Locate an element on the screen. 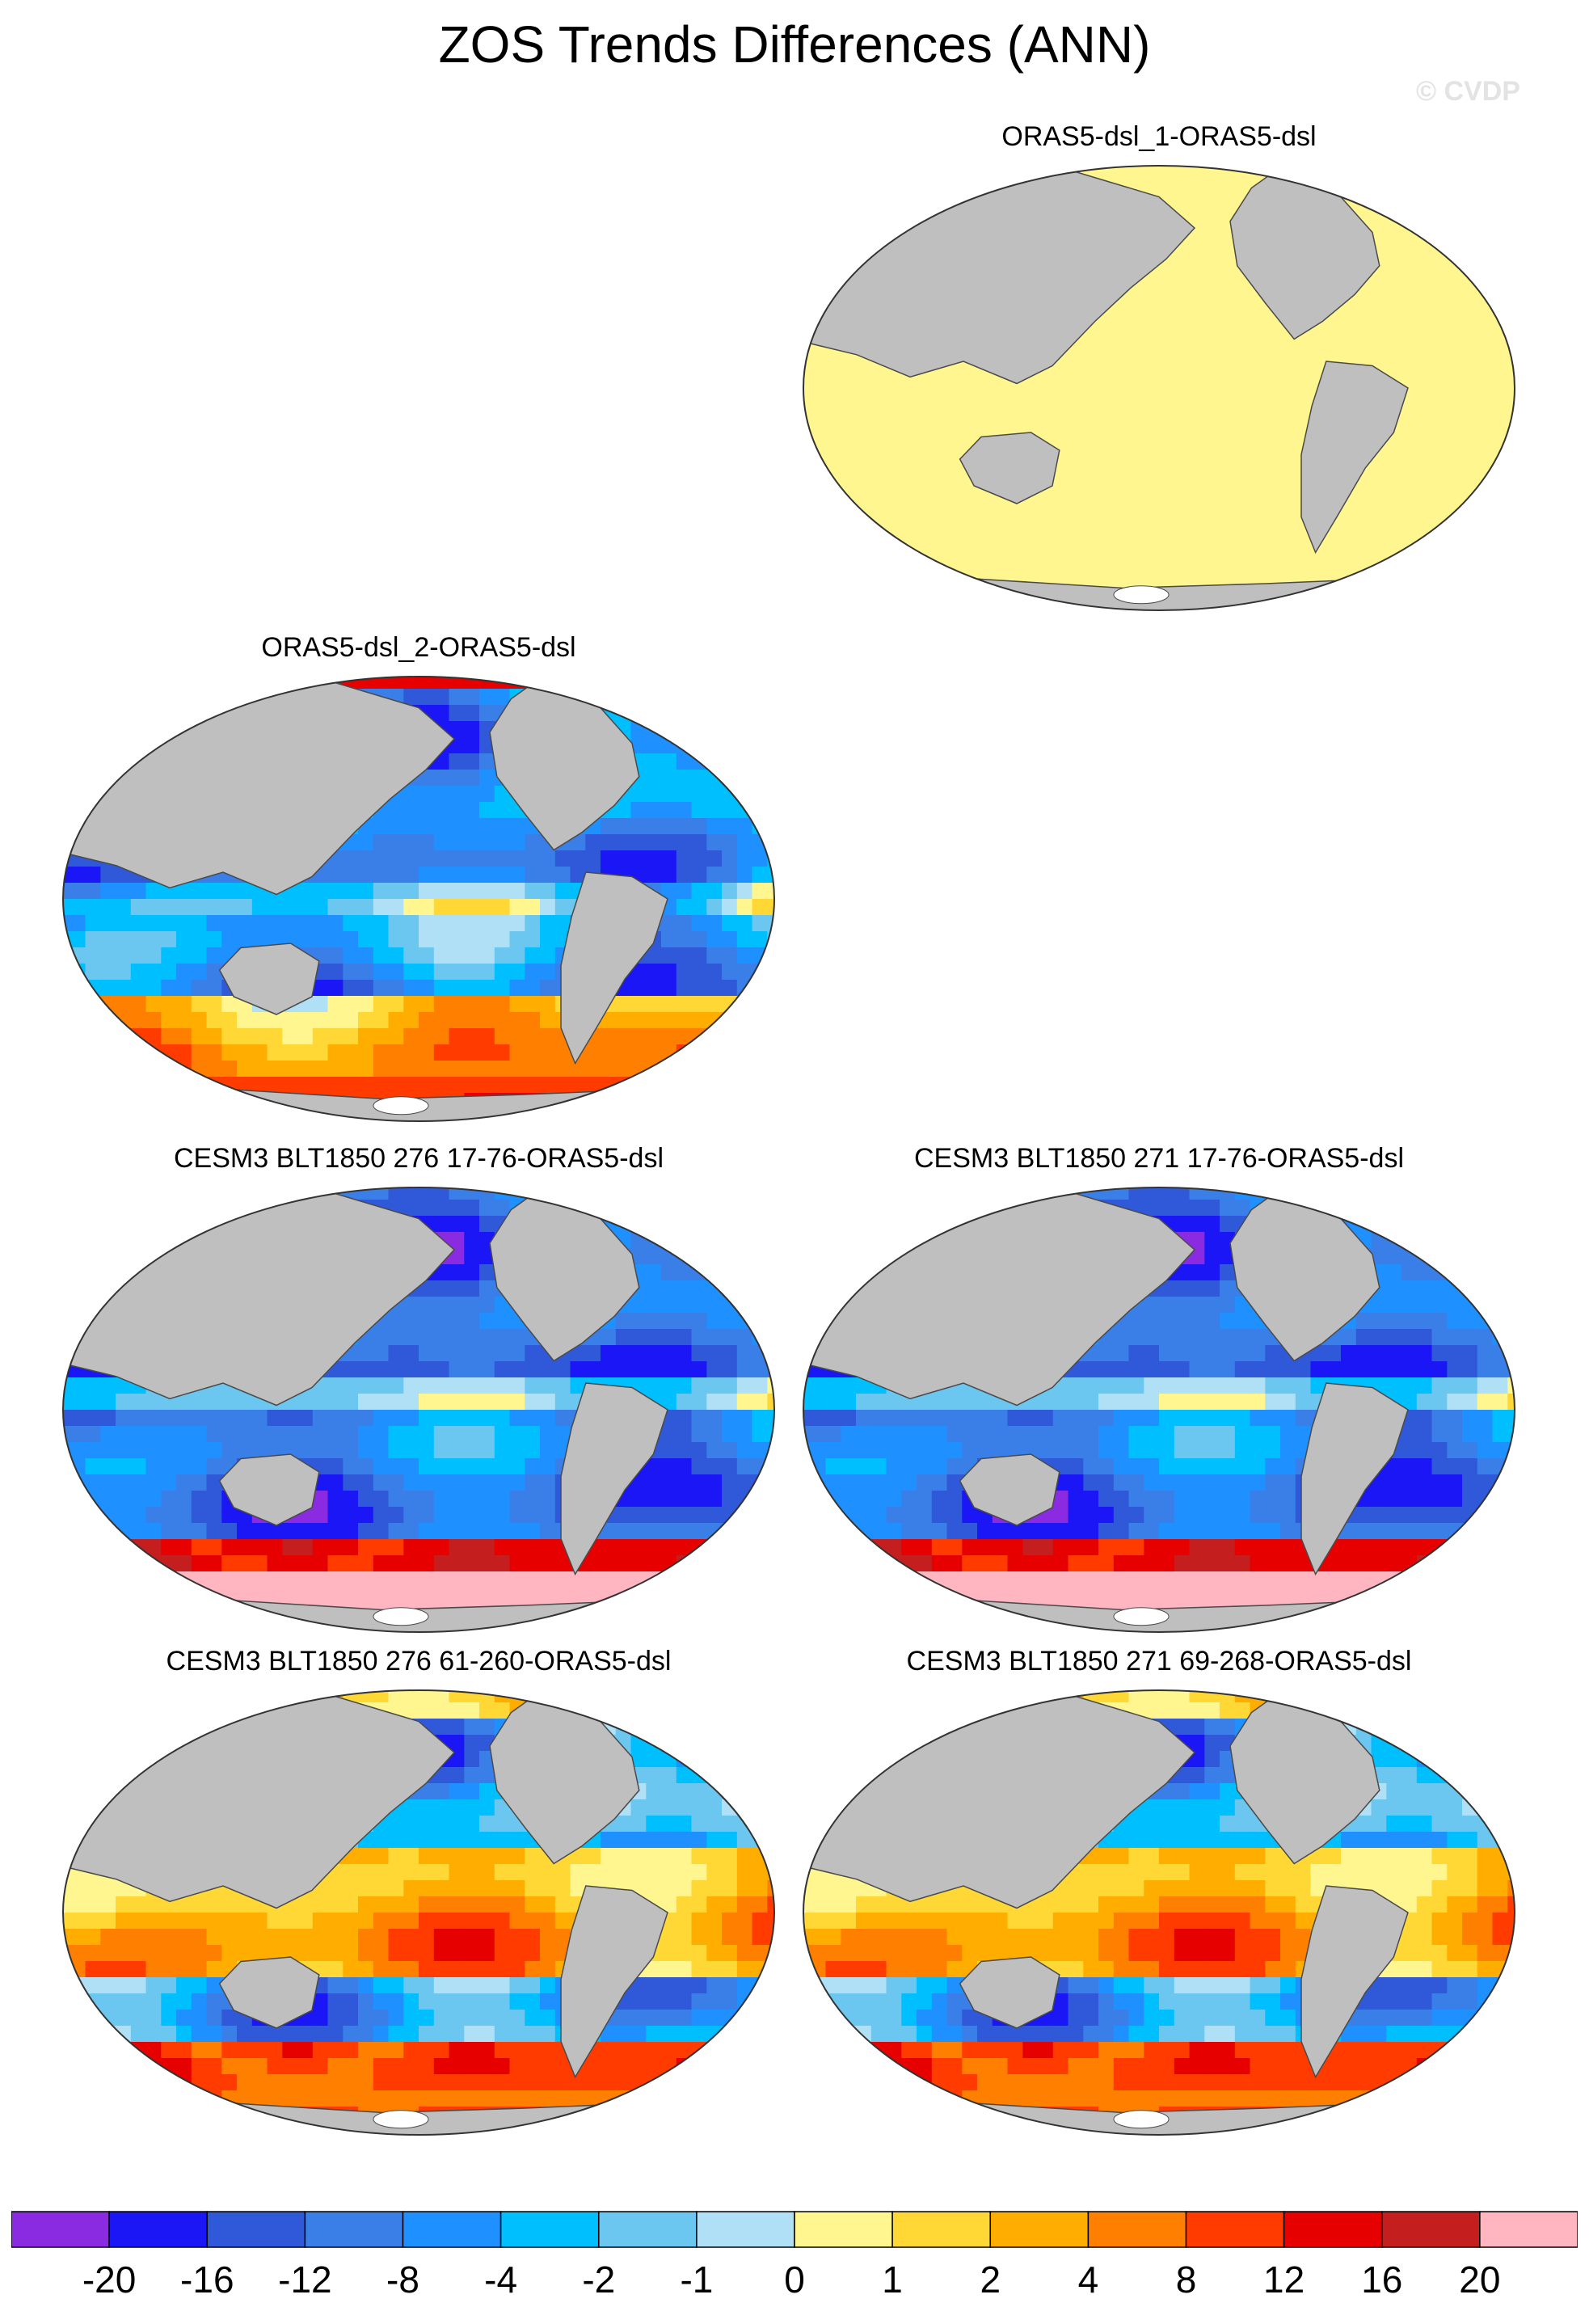 The height and width of the screenshot is (2324, 1589). map-panel-oras5-dsl-2: ORAS5-dsl_2-ORAS5-dsl is located at coordinates (418, 882).